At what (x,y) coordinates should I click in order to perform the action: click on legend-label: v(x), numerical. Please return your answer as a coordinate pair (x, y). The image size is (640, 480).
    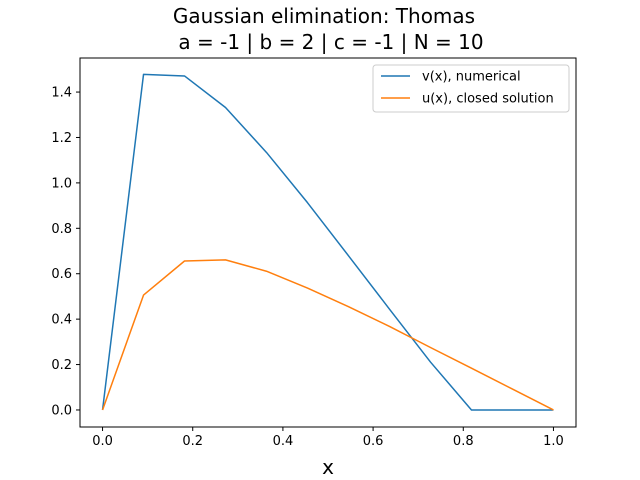
    Looking at the image, I should click on (471, 77).